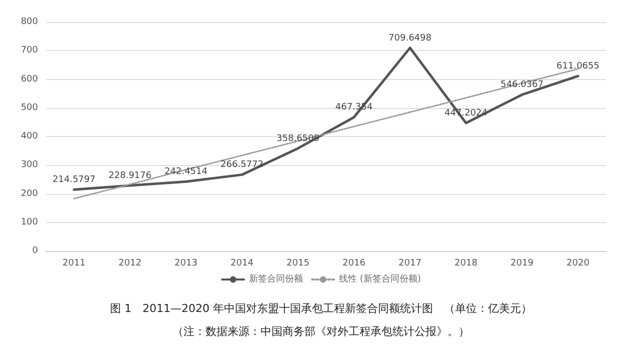 The width and height of the screenshot is (642, 349). Describe the element at coordinates (242, 263) in the screenshot. I see `x-tick-label: 2014` at that location.